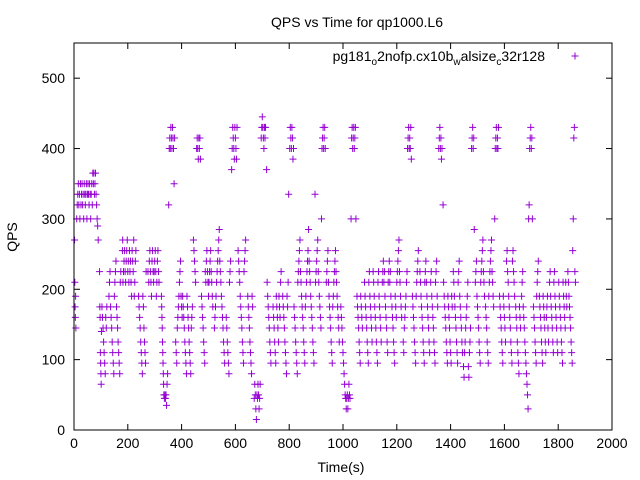 The width and height of the screenshot is (640, 480). What do you see at coordinates (54, 289) in the screenshot?
I see `y-tick-label: 200` at bounding box center [54, 289].